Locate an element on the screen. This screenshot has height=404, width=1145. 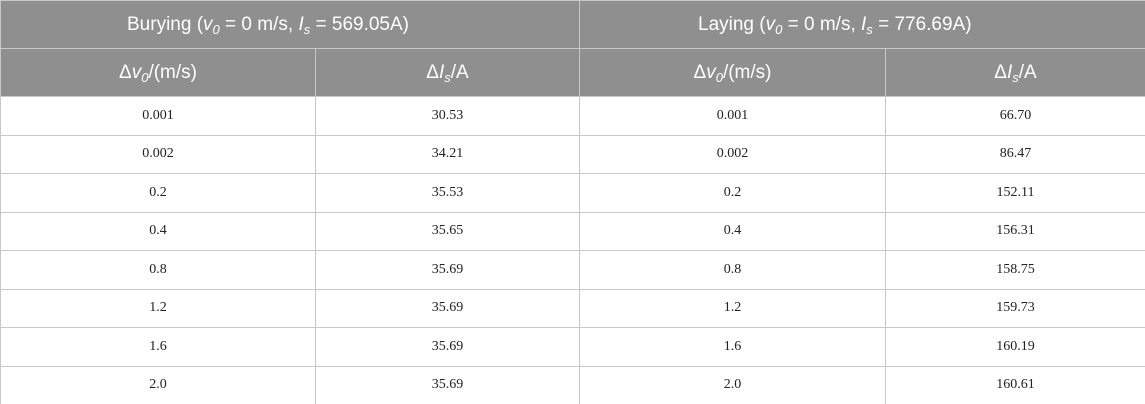
table-row: 0.8 35.69 0.8 158.75 is located at coordinates (572, 270).